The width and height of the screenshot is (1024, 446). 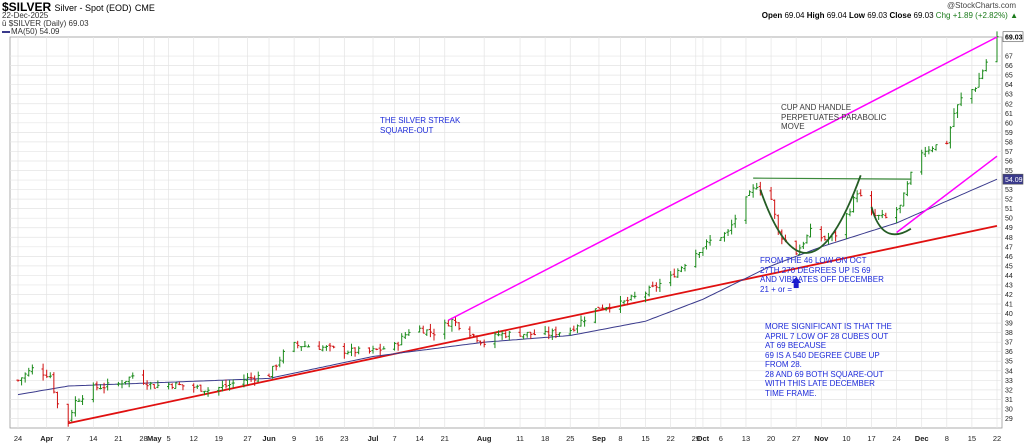 What do you see at coordinates (1009, 219) in the screenshot?
I see `price-tick-label: 50` at bounding box center [1009, 219].